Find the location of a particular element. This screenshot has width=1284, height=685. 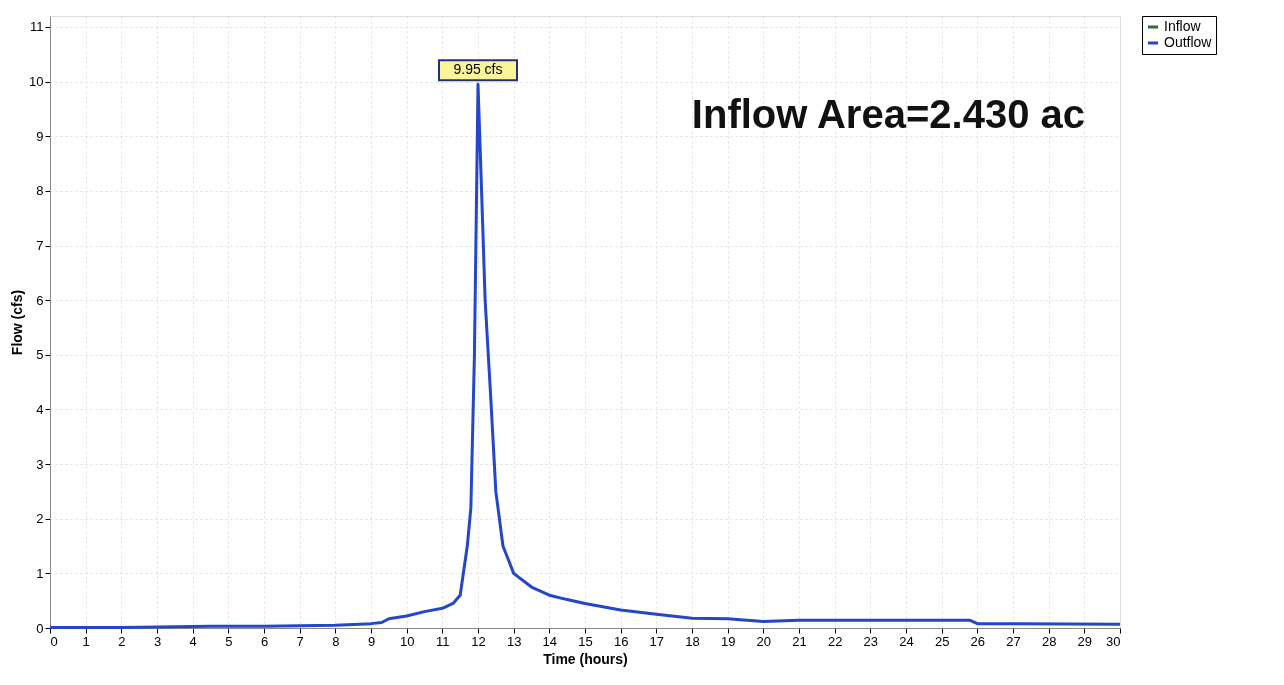

x-tick-label: 19 is located at coordinates (728, 641).